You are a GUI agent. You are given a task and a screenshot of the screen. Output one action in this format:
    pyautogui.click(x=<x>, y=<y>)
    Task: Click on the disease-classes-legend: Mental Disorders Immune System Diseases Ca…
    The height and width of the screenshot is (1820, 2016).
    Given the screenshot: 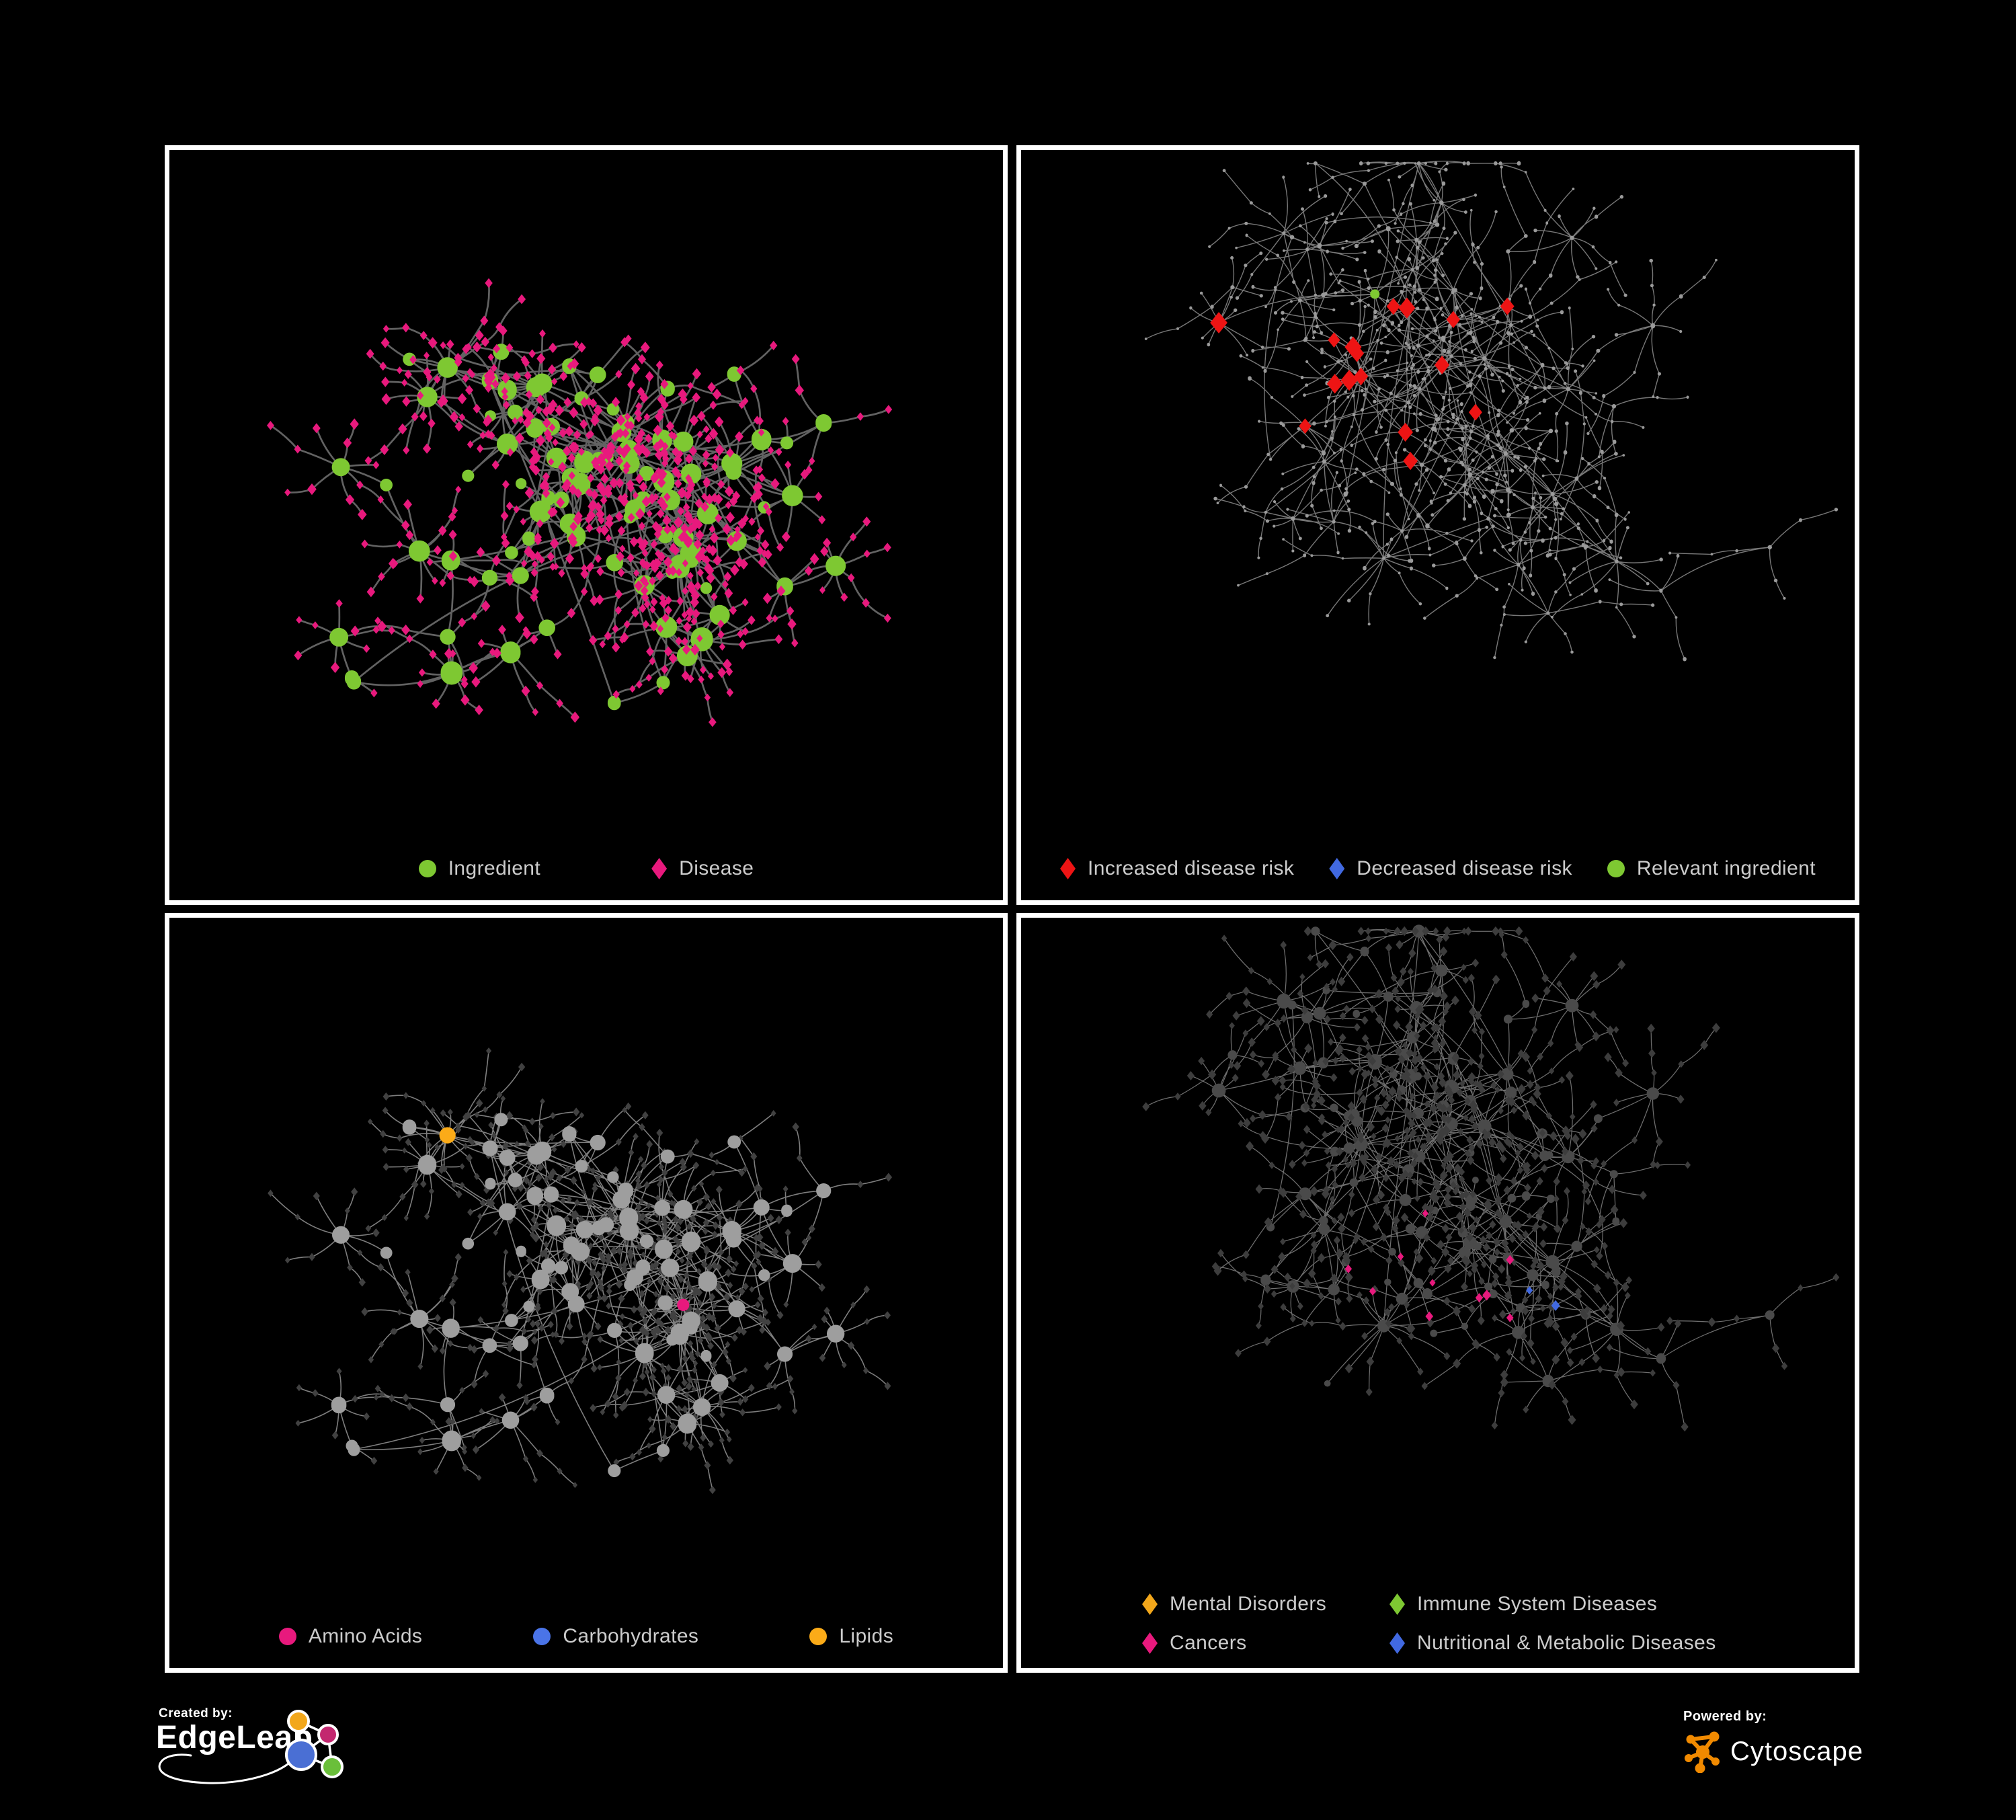 What is the action you would take?
    pyautogui.click(x=1429, y=1624)
    